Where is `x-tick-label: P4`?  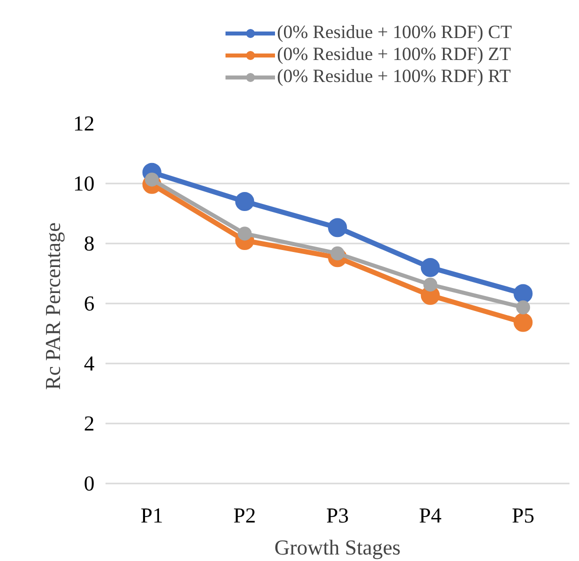 x-tick-label: P4 is located at coordinates (430, 516).